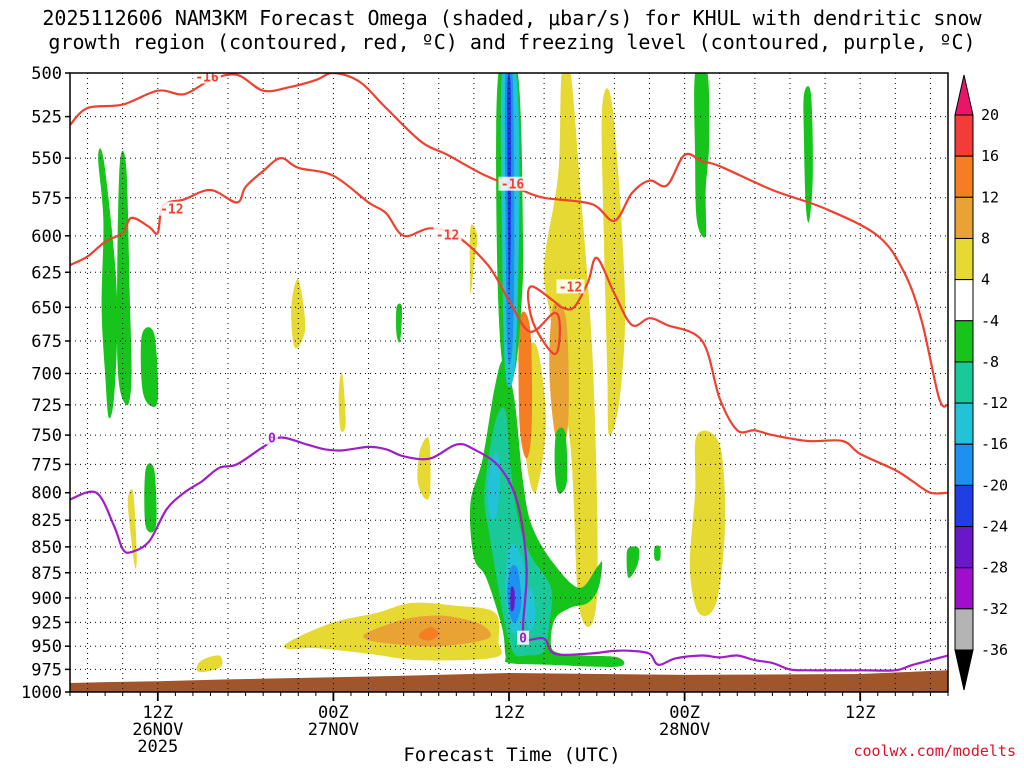 This screenshot has height=768, width=1024. What do you see at coordinates (46, 199) in the screenshot?
I see `y-tick-label-575: 575` at bounding box center [46, 199].